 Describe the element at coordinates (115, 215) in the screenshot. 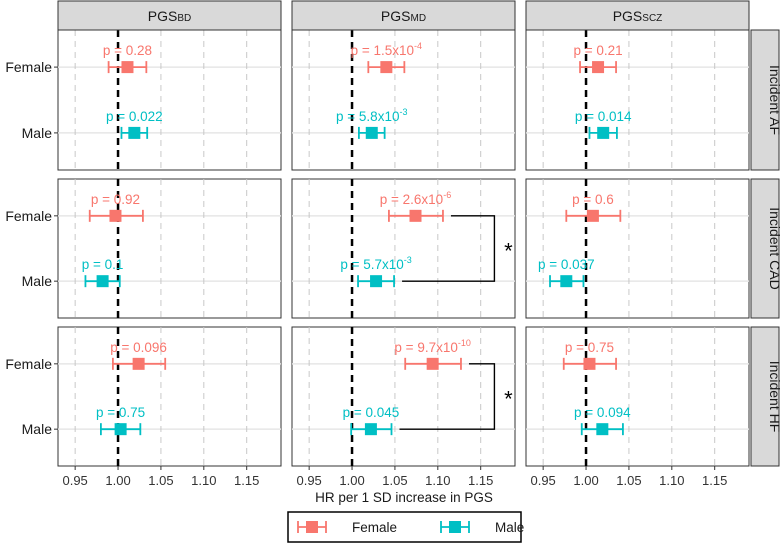

I see `point-cad-bd-female` at that location.